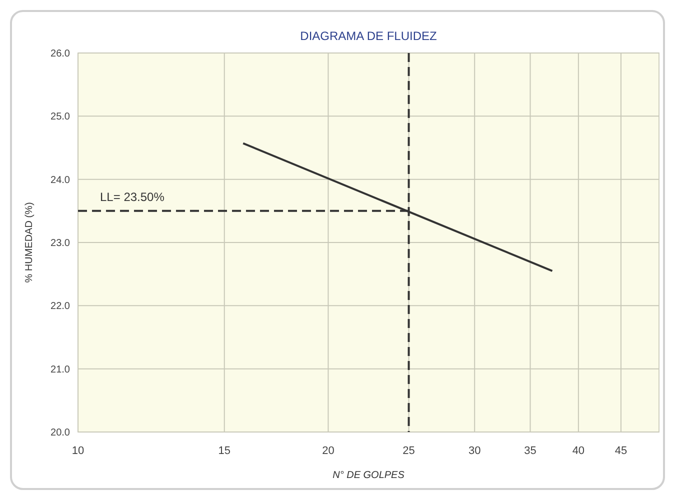 This screenshot has height=500, width=675. I want to click on ref-line-label: LL= 23.50%, so click(132, 197).